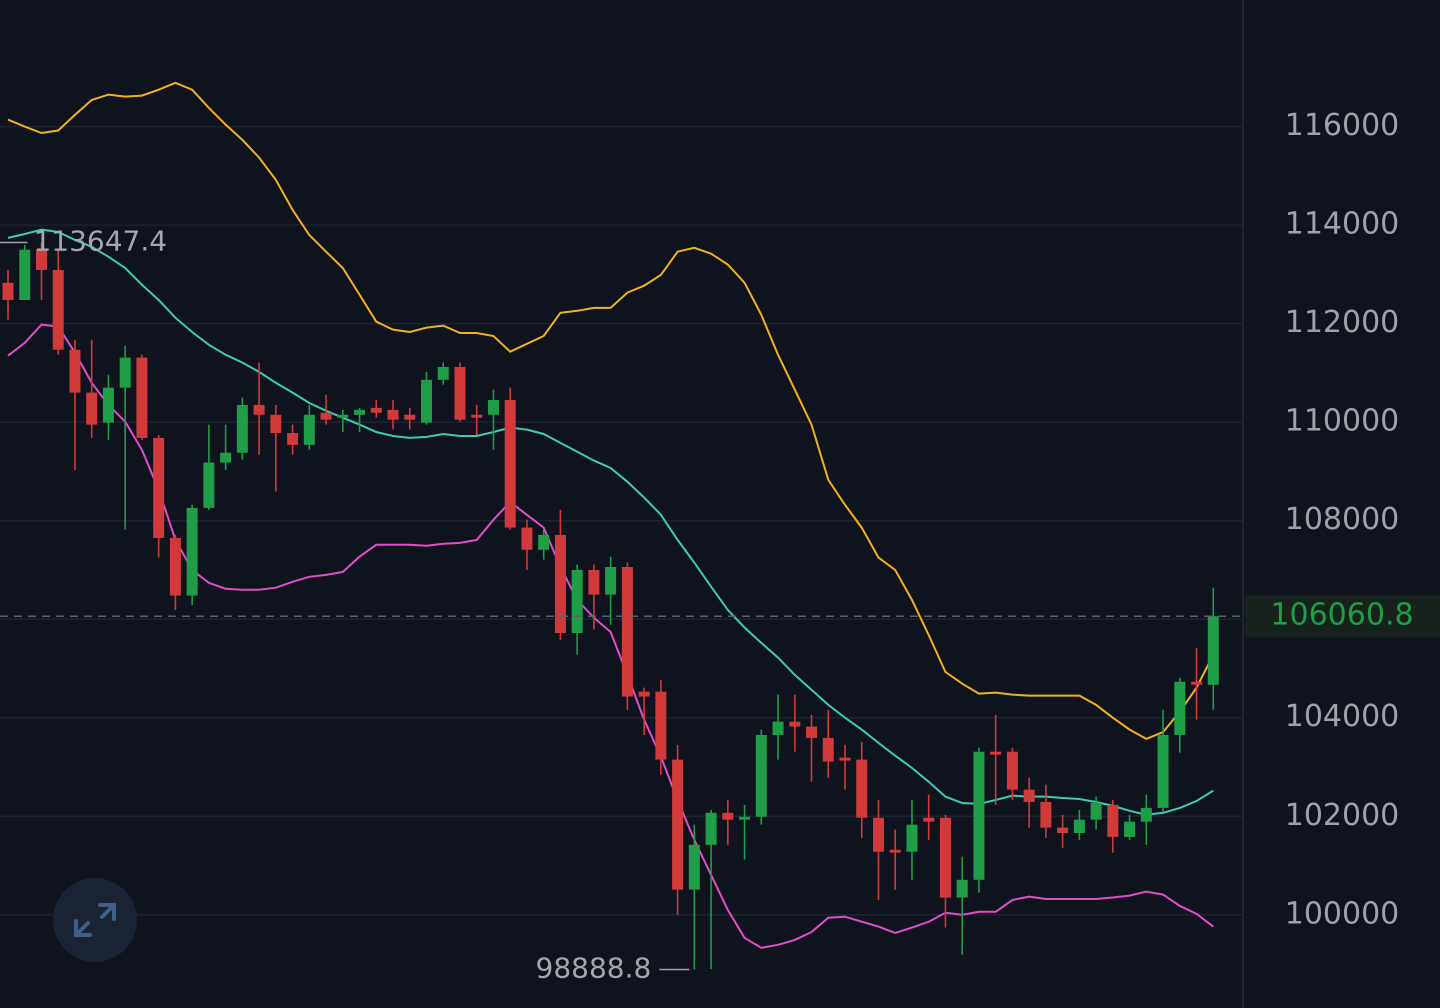 This screenshot has width=1440, height=1008. Describe the element at coordinates (1342, 421) in the screenshot. I see `y-tick-label: 110000` at that location.